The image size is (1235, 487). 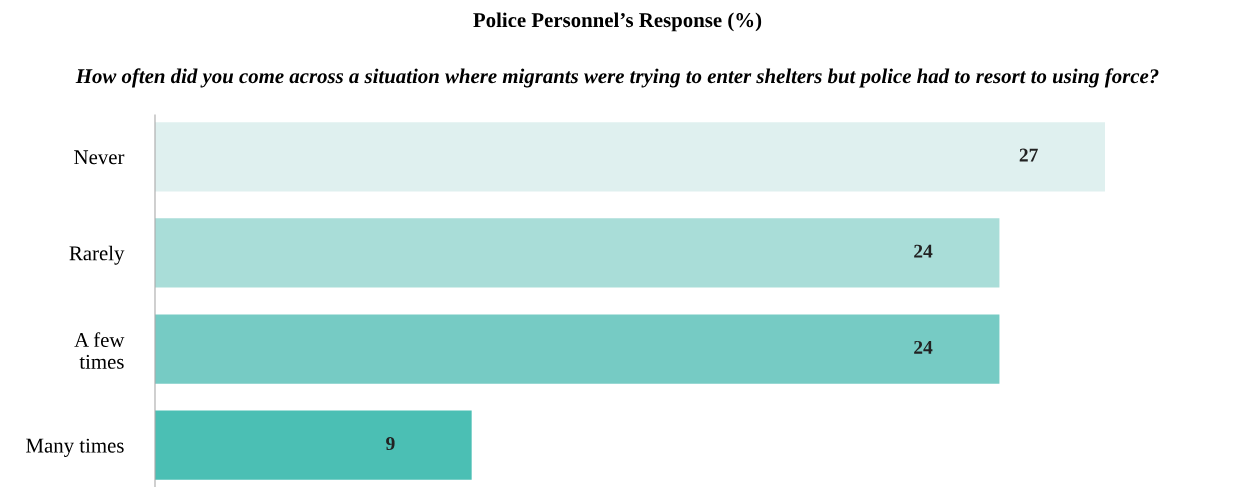 What do you see at coordinates (99, 157) in the screenshot?
I see `y-tick-label: Never` at bounding box center [99, 157].